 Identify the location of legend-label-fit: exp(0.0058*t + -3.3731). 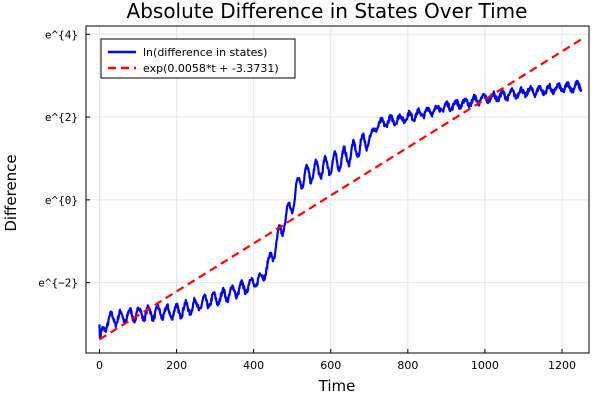
(211, 68).